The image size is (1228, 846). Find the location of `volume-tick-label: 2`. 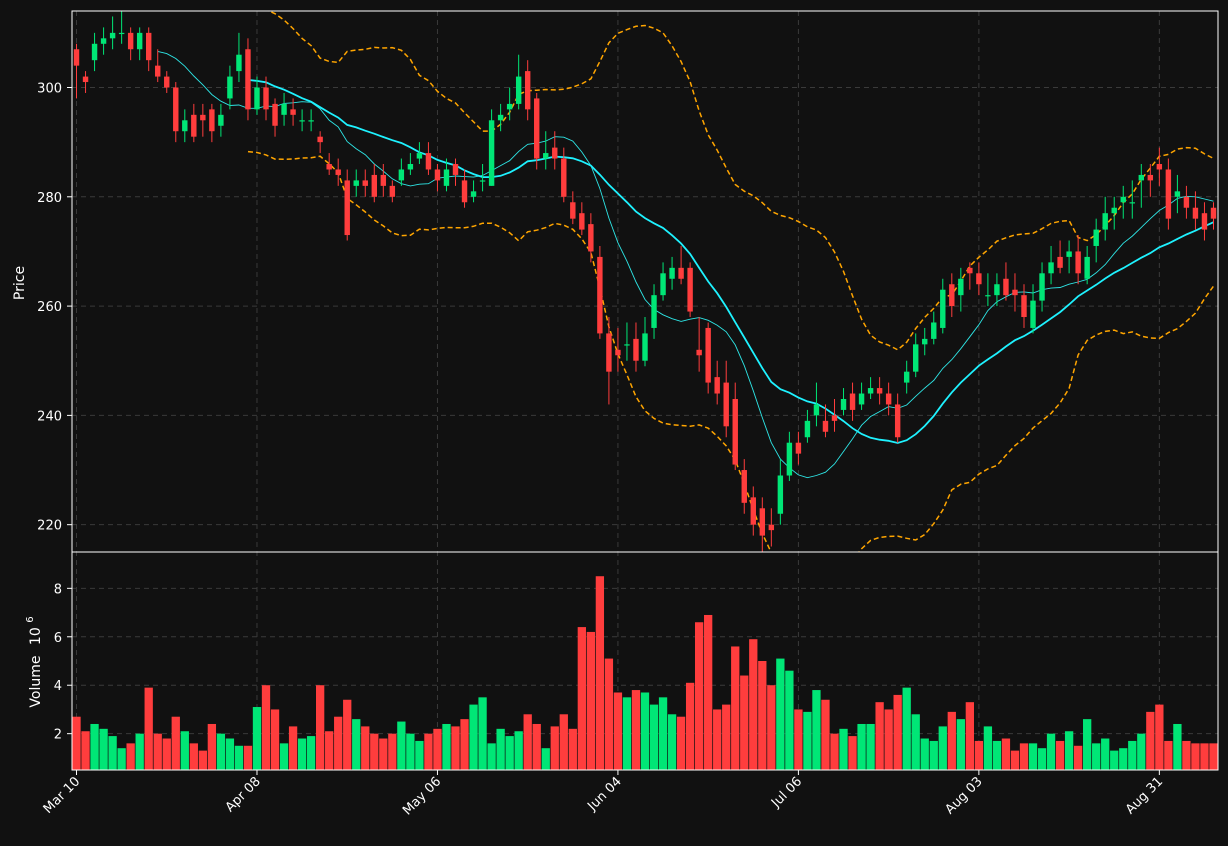

volume-tick-label: 2 is located at coordinates (58, 735).